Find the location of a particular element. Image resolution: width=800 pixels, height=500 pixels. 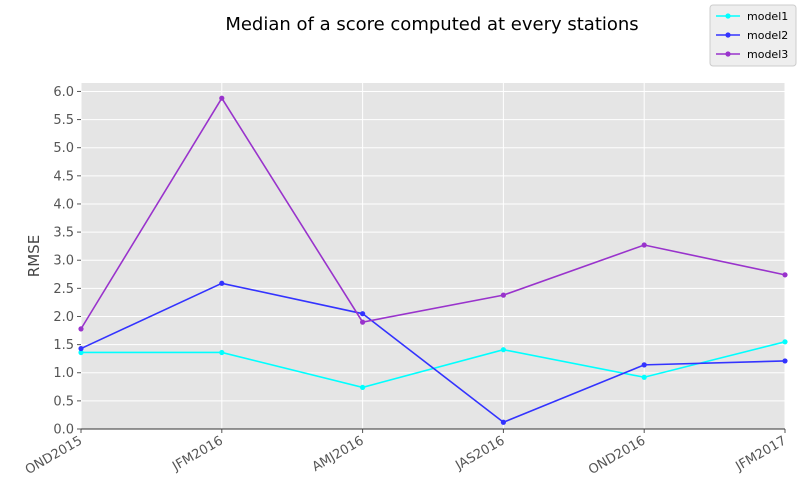

legend: model1 model2 model3 is located at coordinates (753, 35).